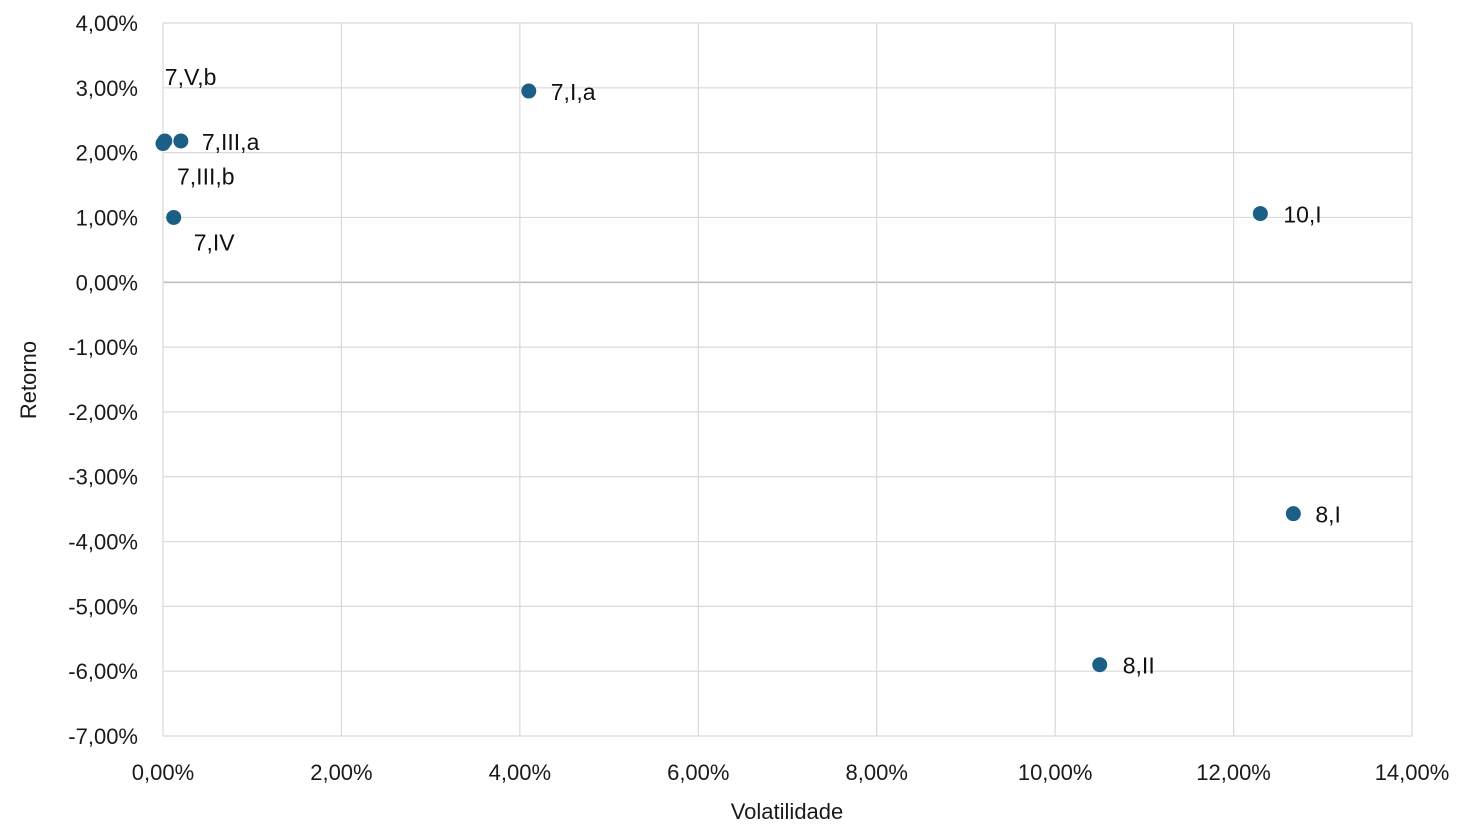 The width and height of the screenshot is (1464, 824). Describe the element at coordinates (1328, 515) in the screenshot. I see `data-label: 8,I` at that location.